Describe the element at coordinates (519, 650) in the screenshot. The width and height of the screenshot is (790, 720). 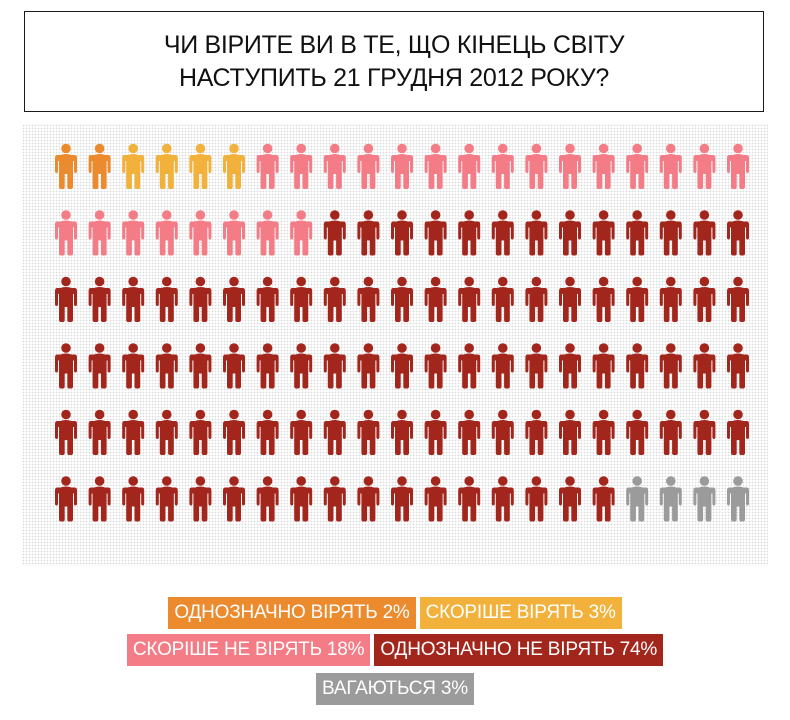
I see `legend-definitely-not-believe: ОДНОЗНАЧНО НЕ ВІРЯТЬ 74%` at that location.